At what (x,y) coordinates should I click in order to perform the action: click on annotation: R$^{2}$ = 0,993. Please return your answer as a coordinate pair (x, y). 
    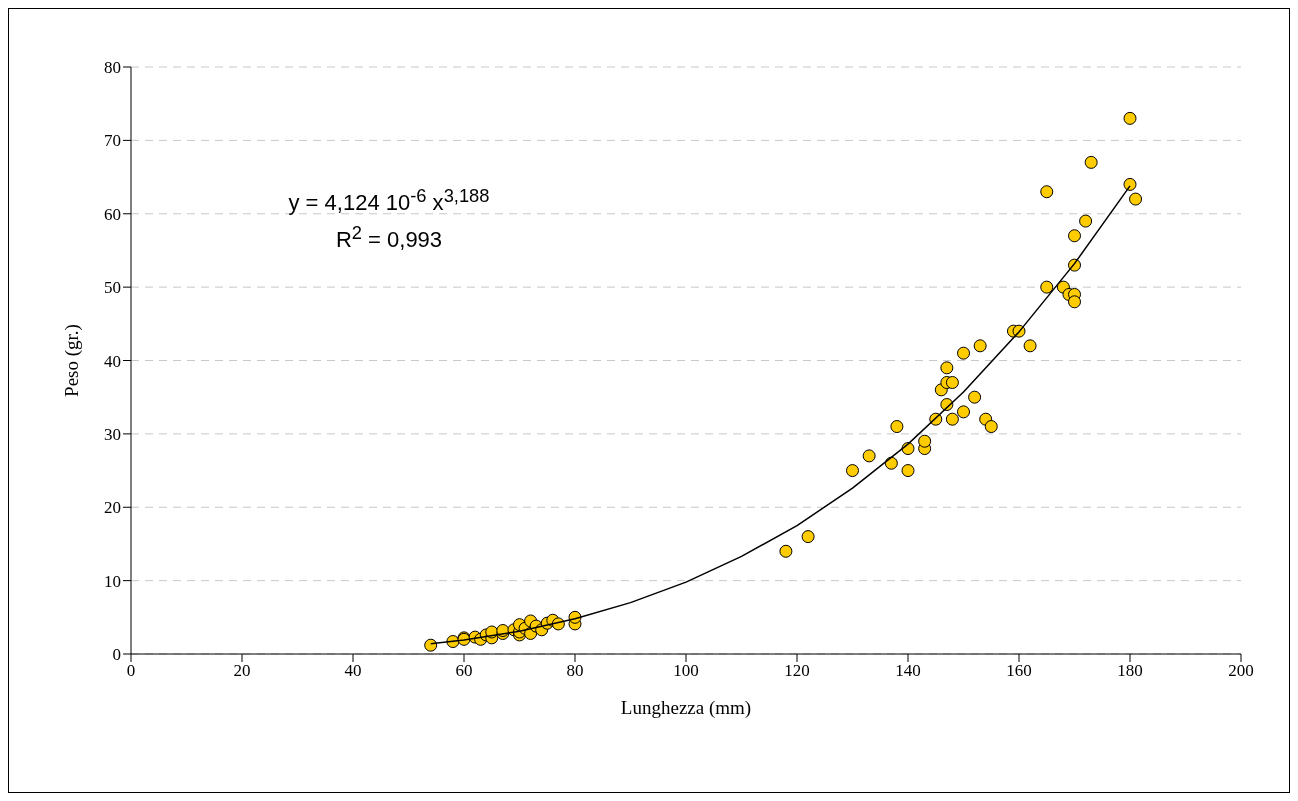
    Looking at the image, I should click on (389, 238).